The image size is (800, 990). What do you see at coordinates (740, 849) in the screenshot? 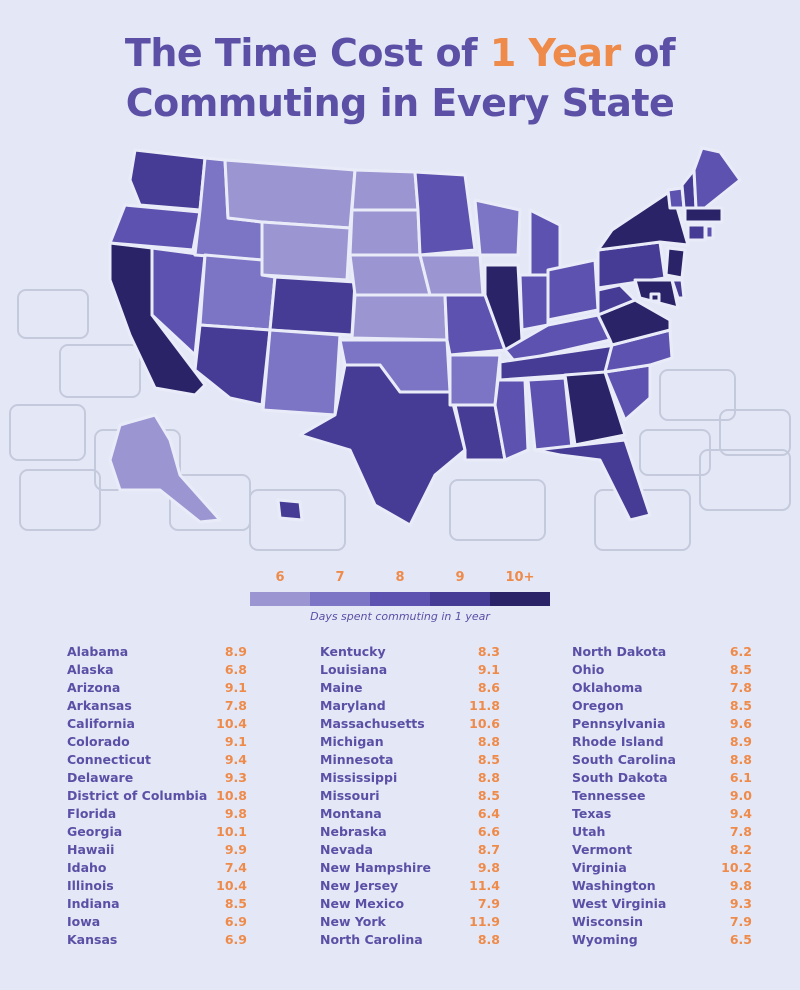
I see `state-value: 8.2` at bounding box center [740, 849].